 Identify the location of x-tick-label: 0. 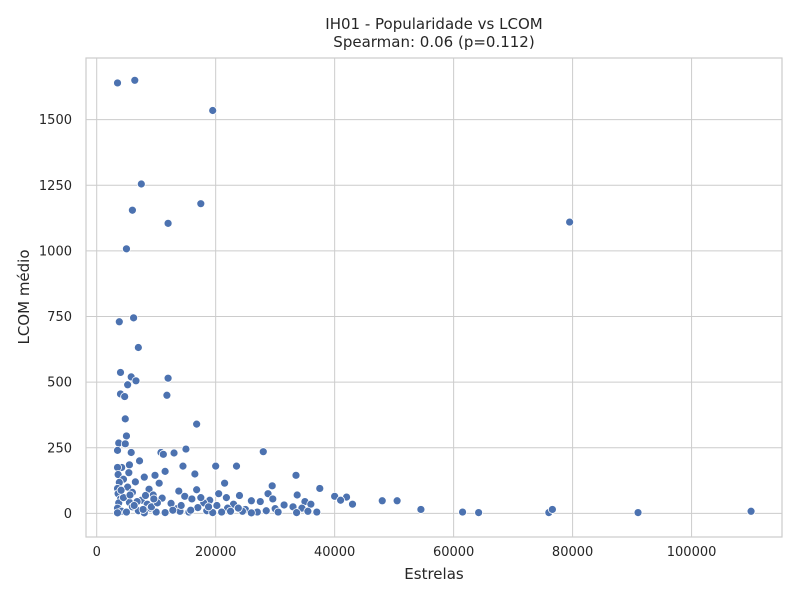
(97, 552).